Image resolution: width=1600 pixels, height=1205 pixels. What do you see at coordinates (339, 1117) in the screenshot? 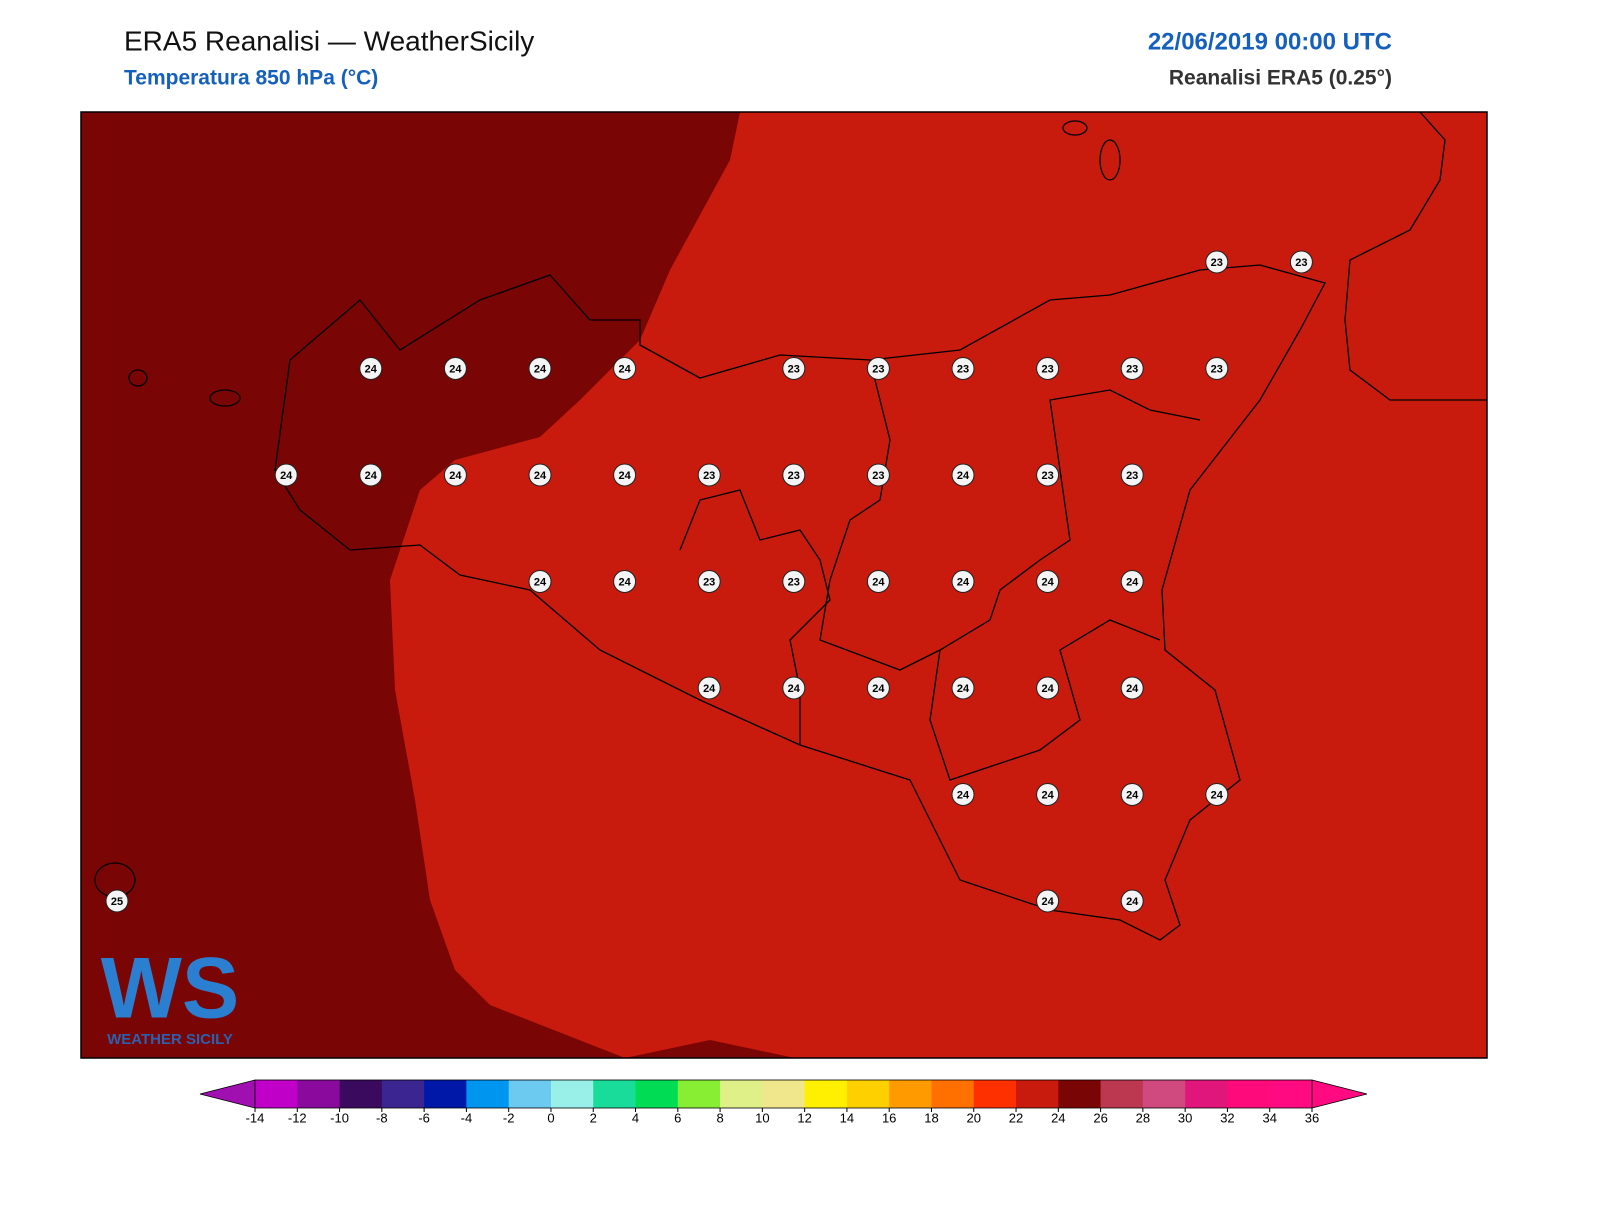
I see `colorbar-tick-label: -10` at bounding box center [339, 1117].